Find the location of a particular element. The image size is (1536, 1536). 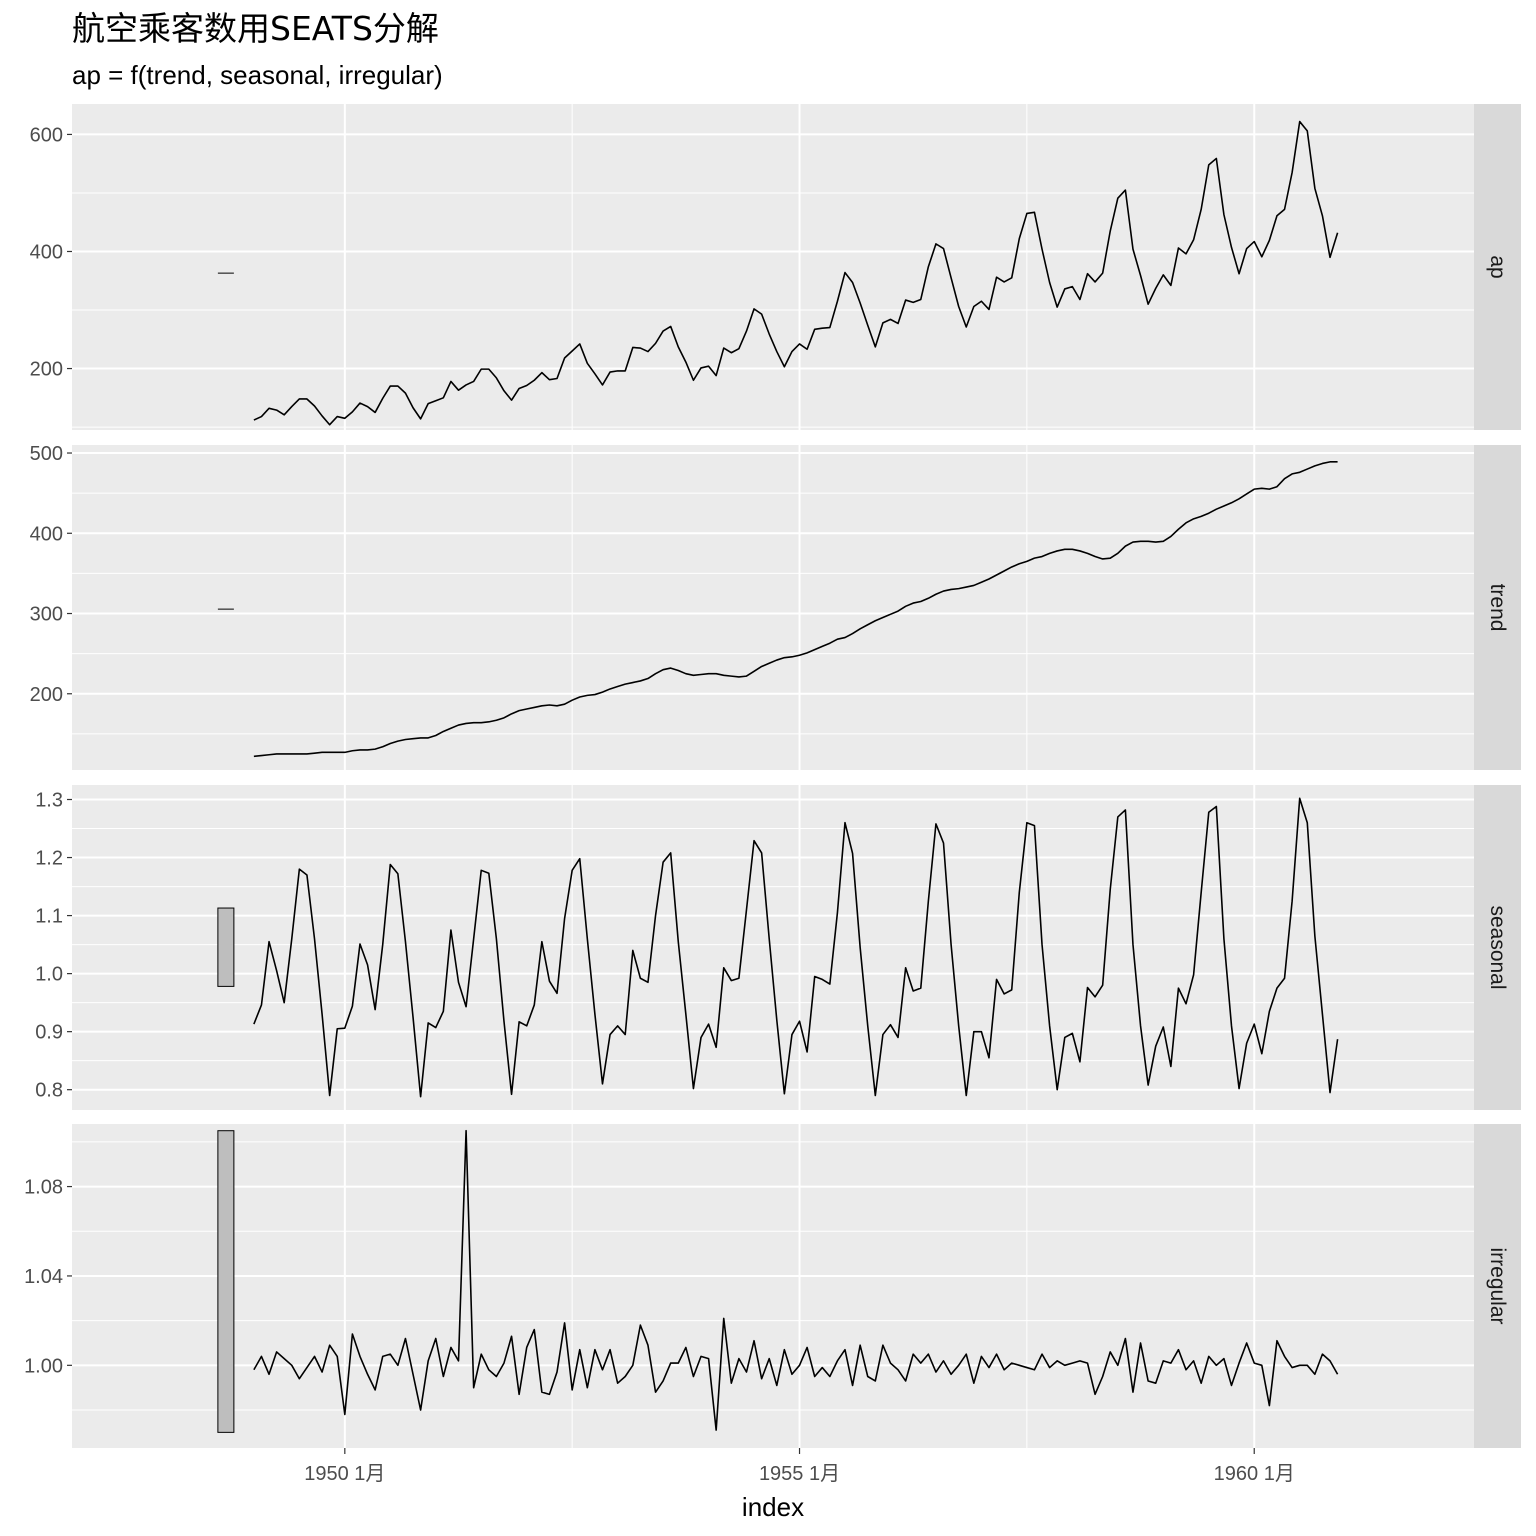

y-tick-label: 1.1 is located at coordinates (49, 917).